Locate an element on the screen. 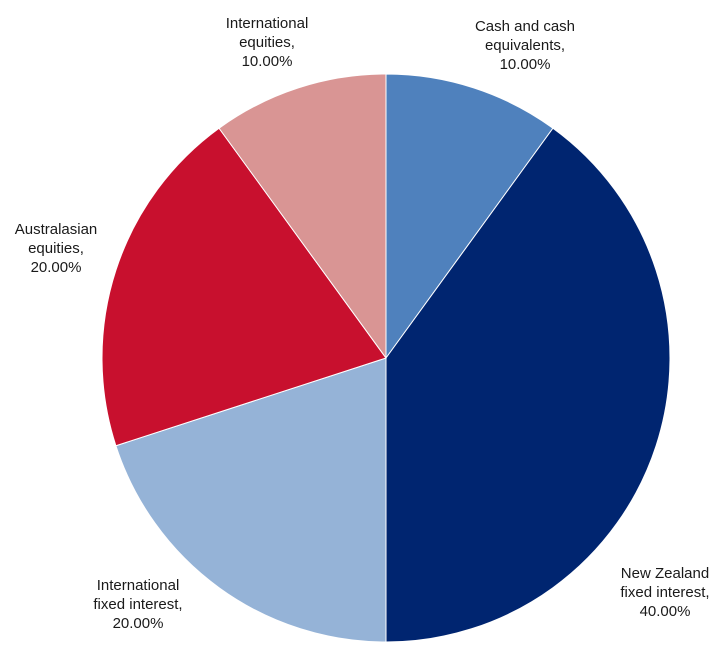 Image resolution: width=715 pixels, height=650 pixels. data-label-line: New Zealand is located at coordinates (665, 573).